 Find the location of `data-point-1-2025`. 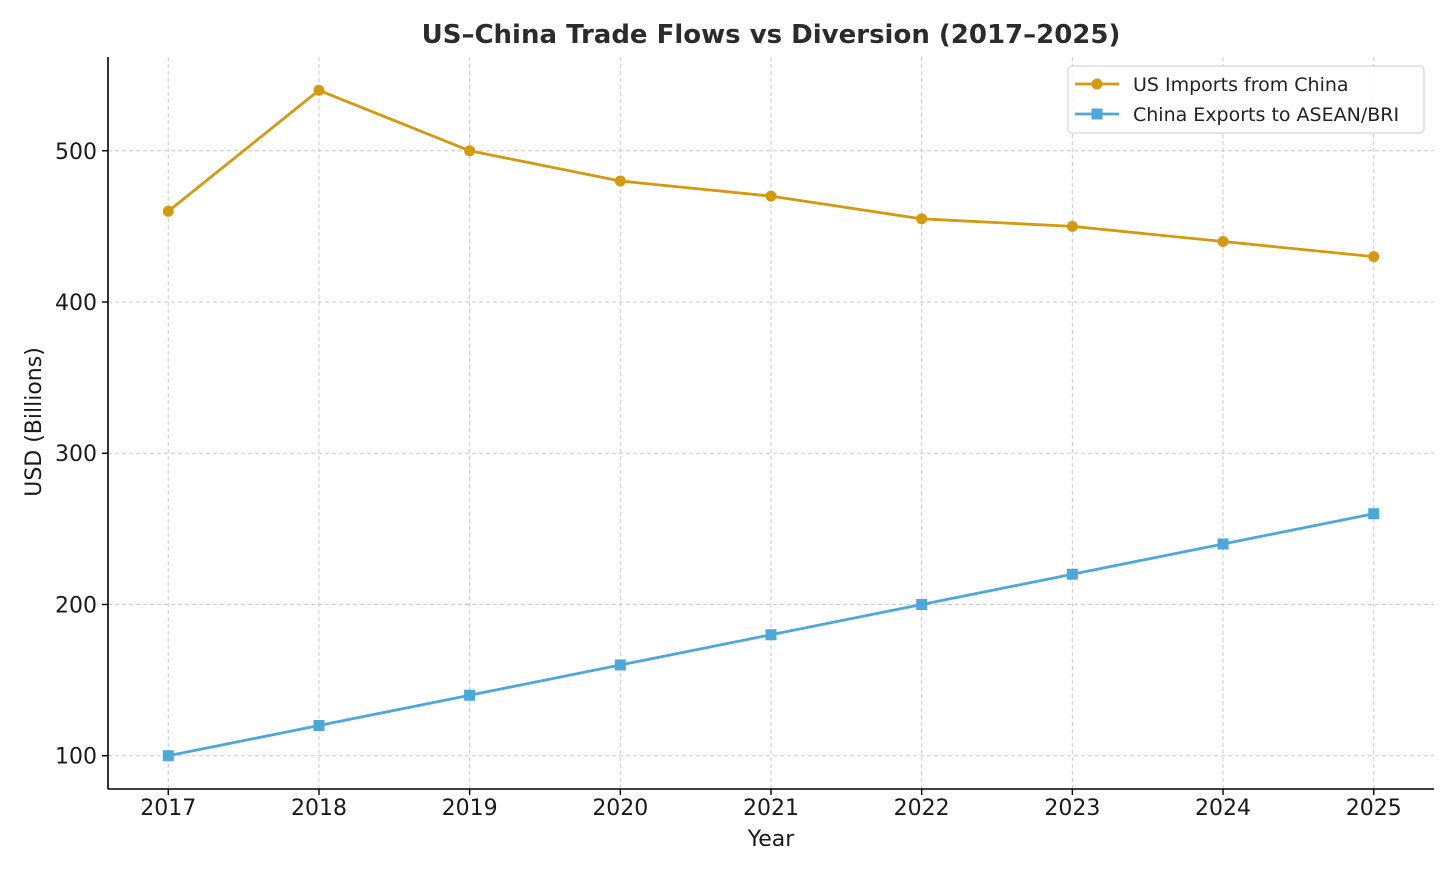

data-point-1-2025 is located at coordinates (1374, 514).